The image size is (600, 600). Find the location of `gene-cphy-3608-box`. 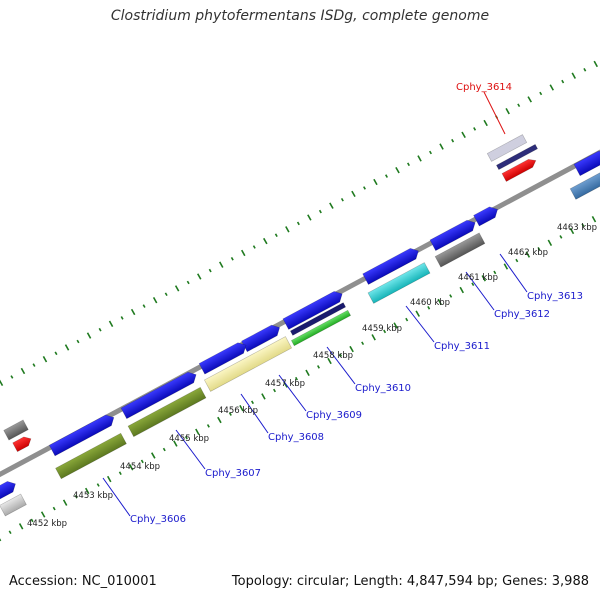

gene-cphy-3608-box is located at coordinates (248, 364).